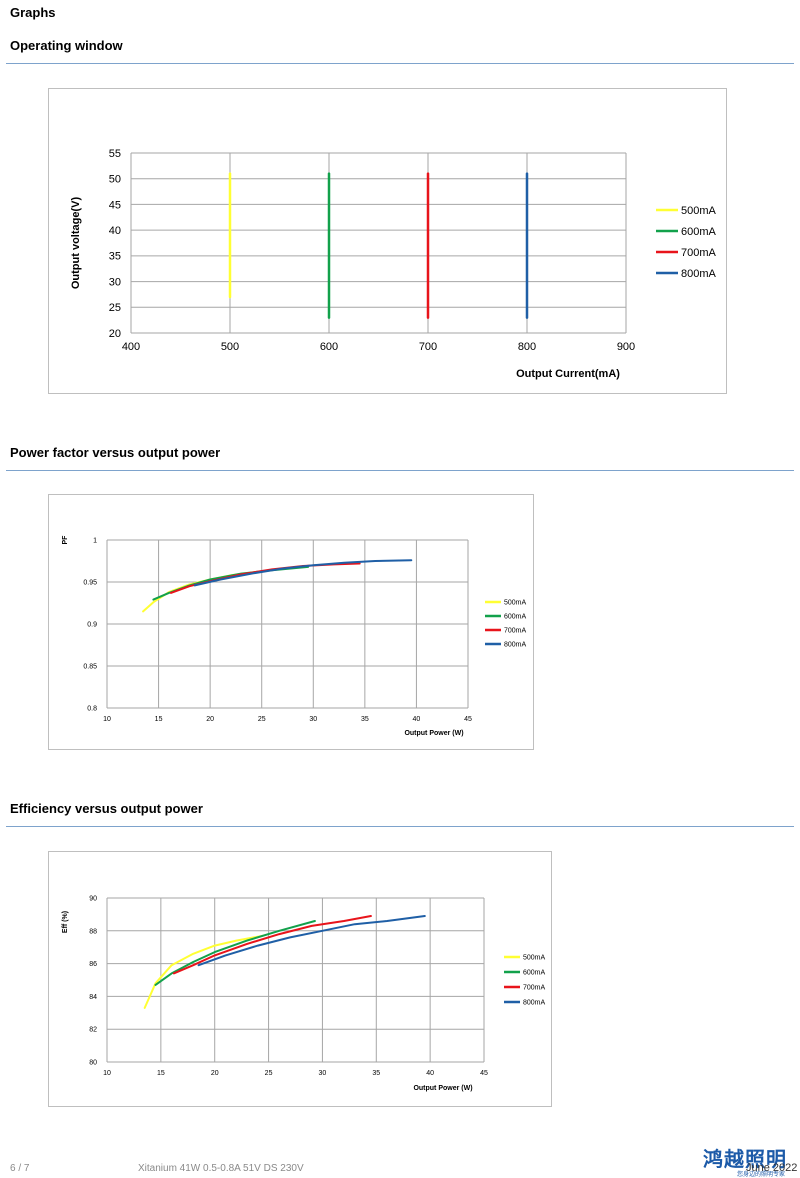 The width and height of the screenshot is (800, 1178). What do you see at coordinates (20, 1168) in the screenshot?
I see `footer-page-number: 6 / 7` at bounding box center [20, 1168].